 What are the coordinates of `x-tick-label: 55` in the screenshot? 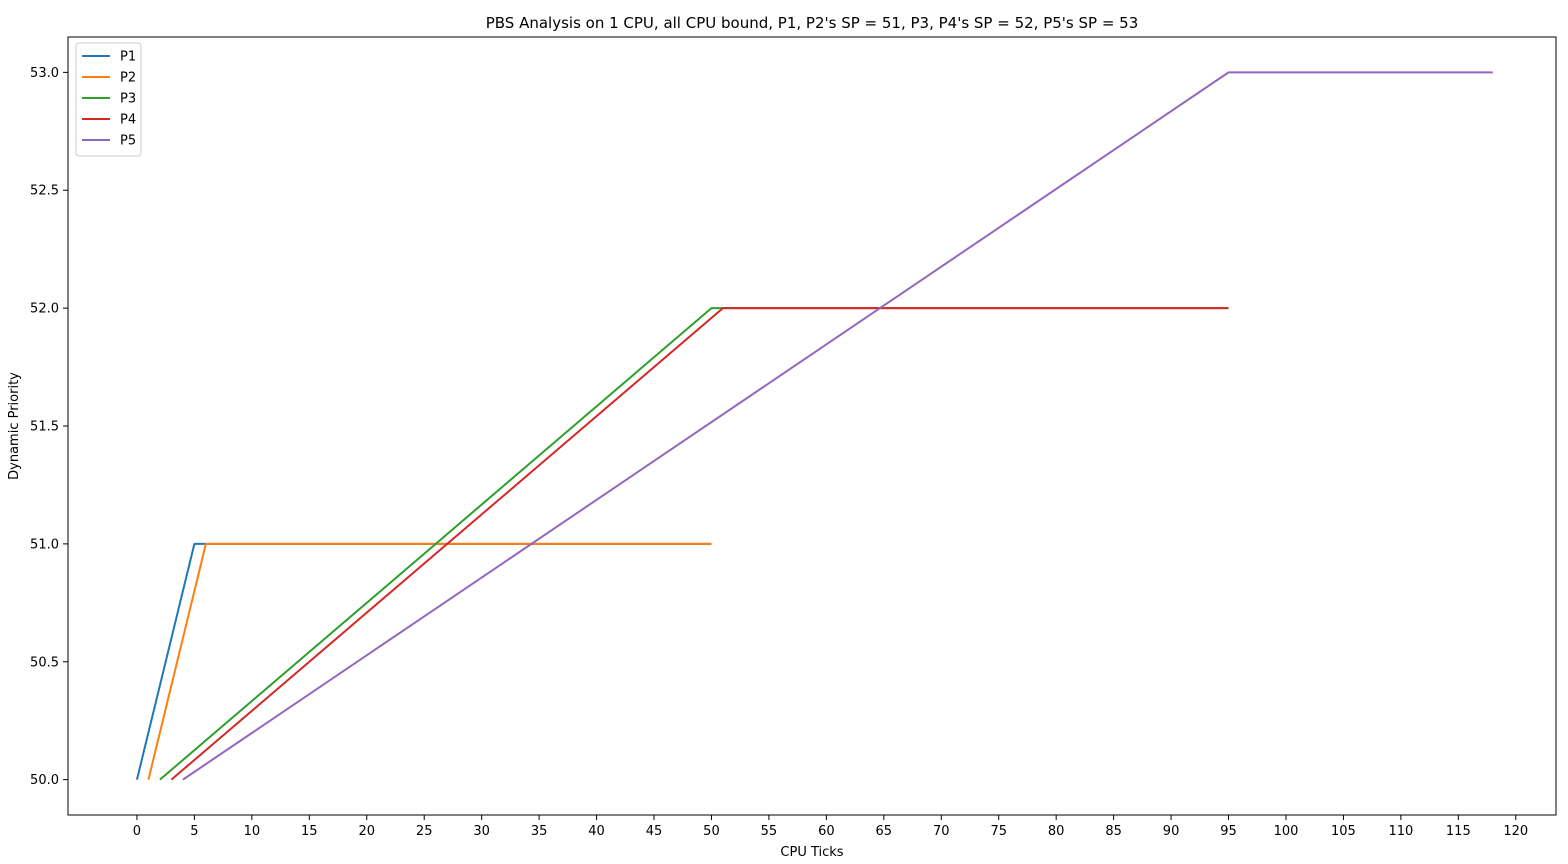 It's located at (769, 831).